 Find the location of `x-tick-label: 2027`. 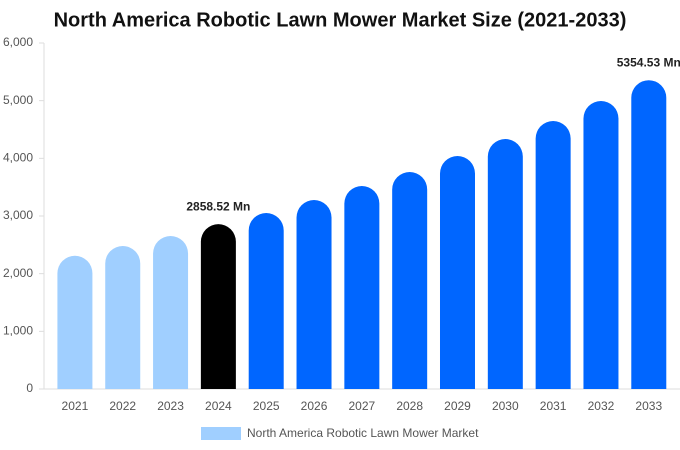

x-tick-label: 2027 is located at coordinates (361, 406).